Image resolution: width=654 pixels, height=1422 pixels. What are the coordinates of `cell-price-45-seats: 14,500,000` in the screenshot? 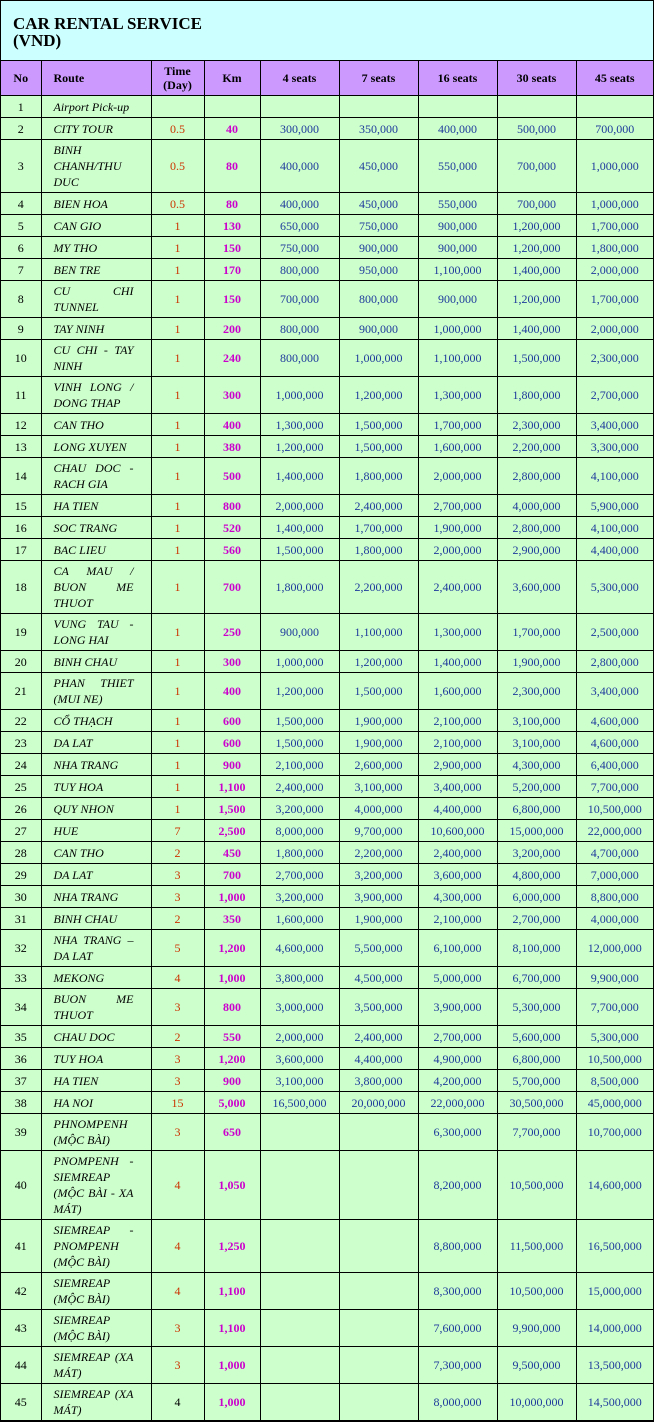 It's located at (614, 1402).